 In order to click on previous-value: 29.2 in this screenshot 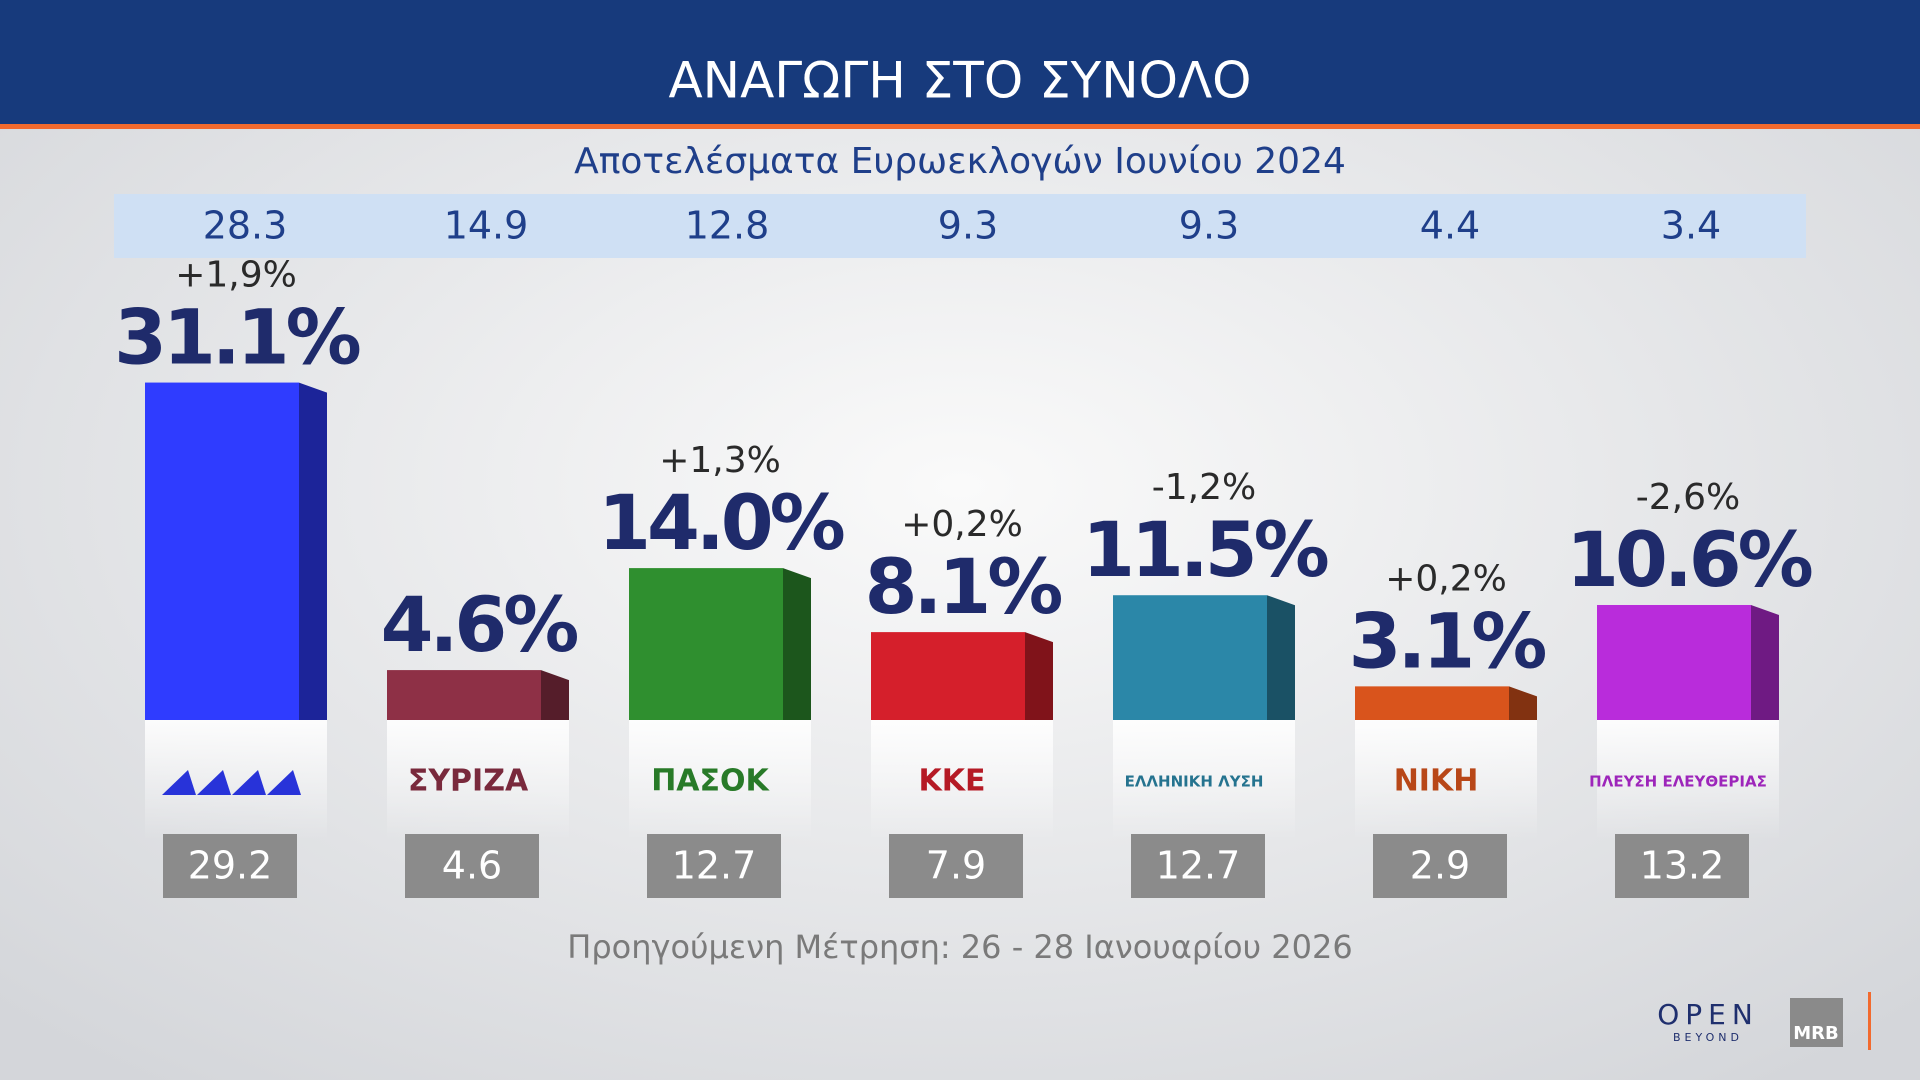, I will do `click(230, 866)`.